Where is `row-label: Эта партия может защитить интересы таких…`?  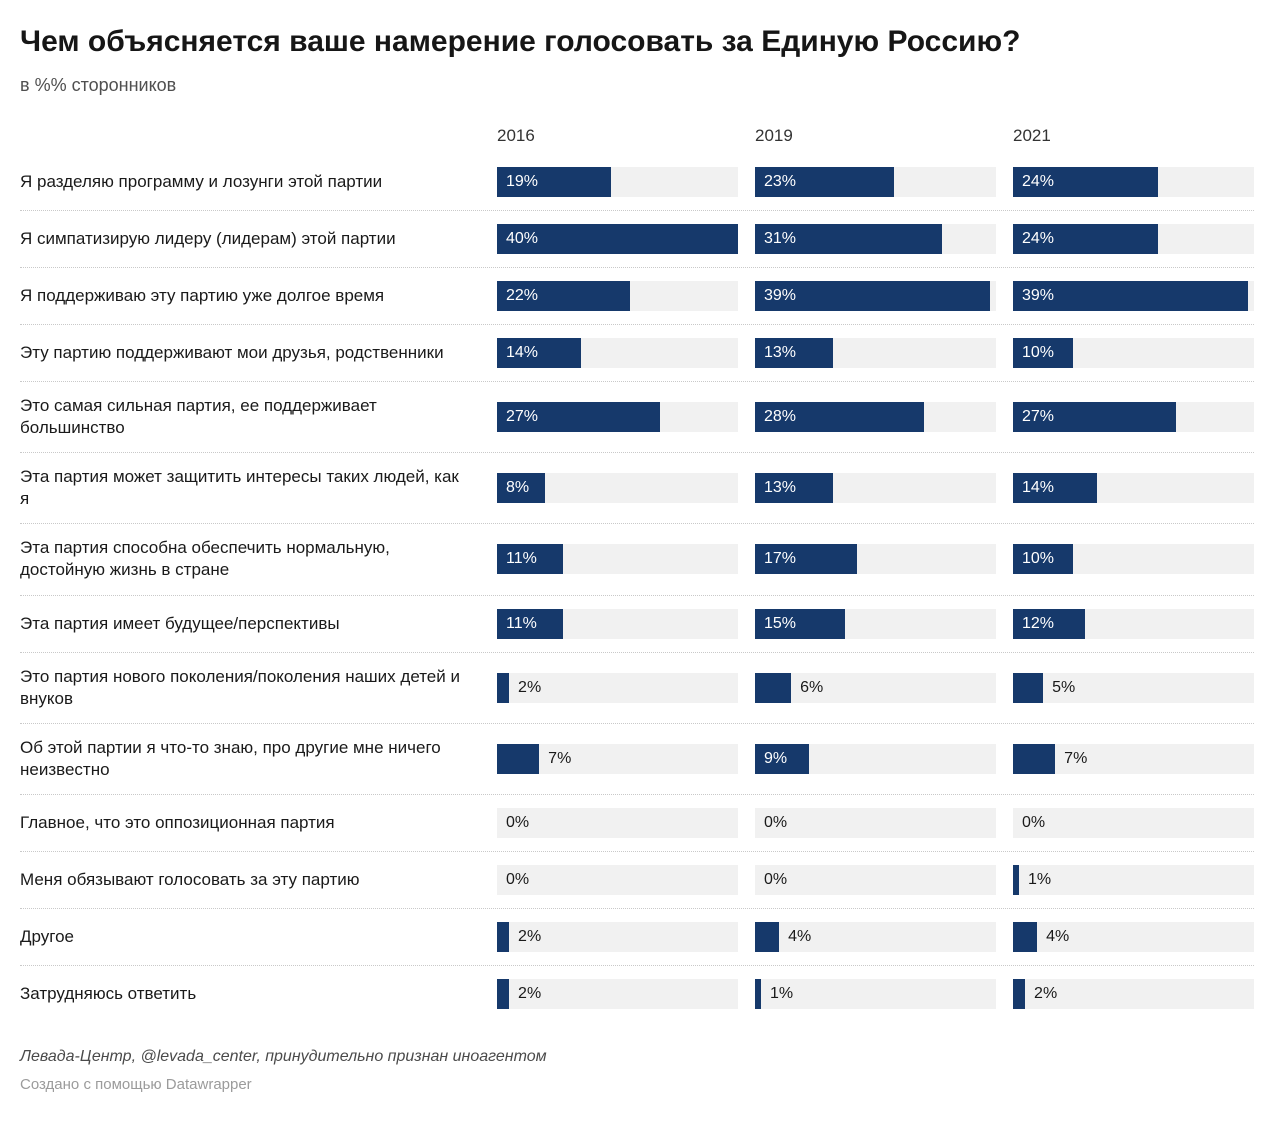
row-label: Эта партия может защитить интересы таких… is located at coordinates (239, 488).